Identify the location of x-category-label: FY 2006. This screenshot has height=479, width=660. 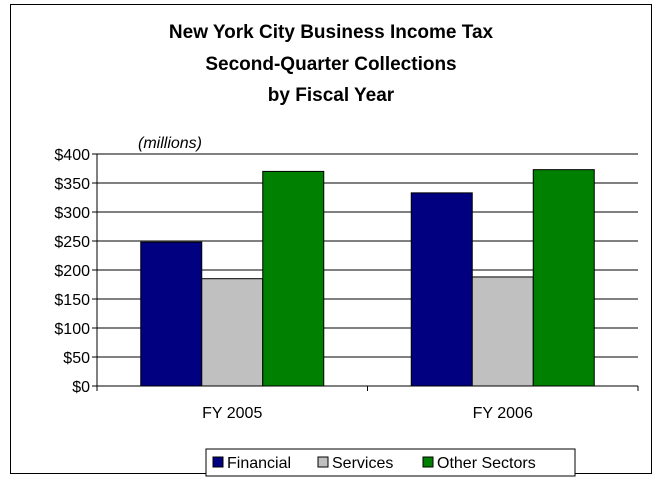
(503, 413).